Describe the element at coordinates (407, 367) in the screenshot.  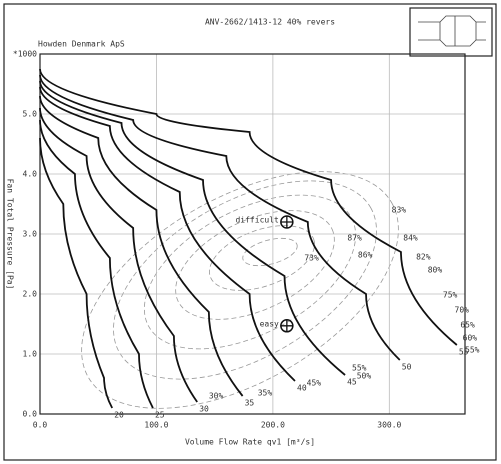
I see `curve-label: 50` at that location.